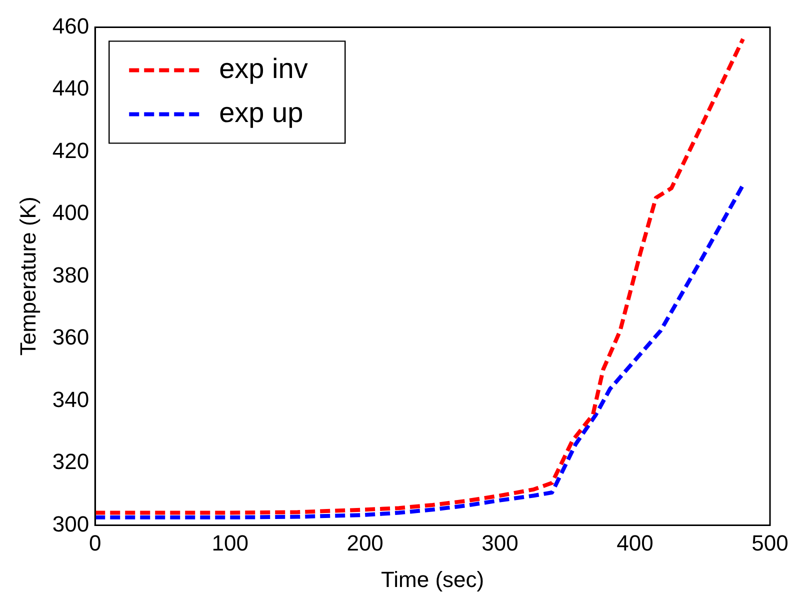 The image size is (804, 606). Describe the element at coordinates (230, 543) in the screenshot. I see `x-tick-label: 100` at that location.